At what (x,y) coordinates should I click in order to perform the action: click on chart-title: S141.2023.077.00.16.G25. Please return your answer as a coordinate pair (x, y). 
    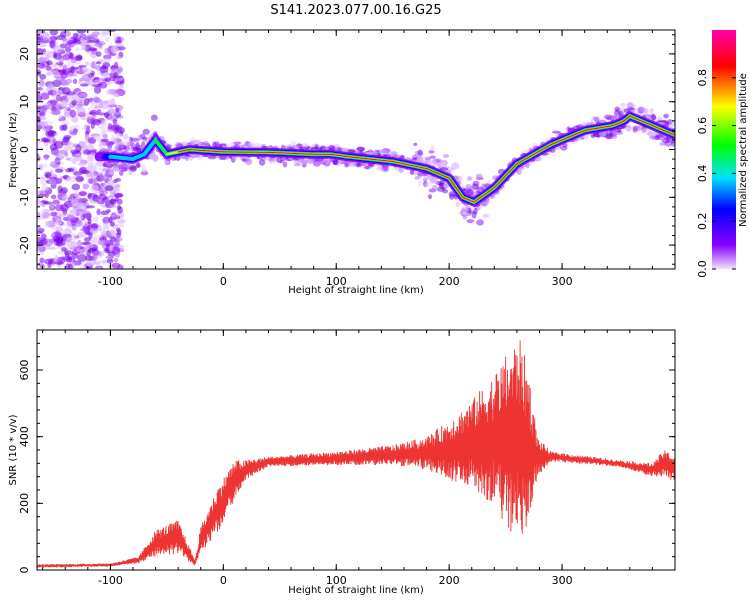
    Looking at the image, I should click on (355, 10).